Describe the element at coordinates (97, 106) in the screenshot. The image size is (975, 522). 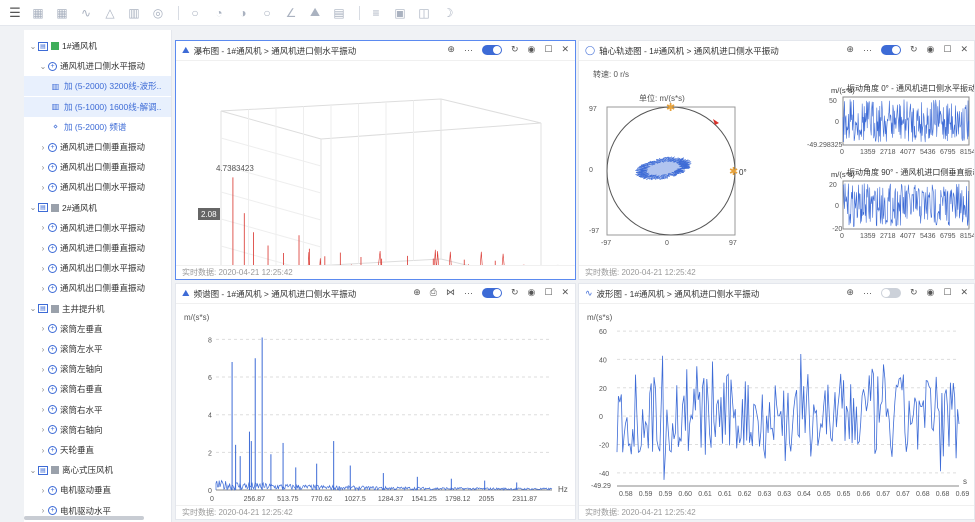
I see `tree-item: ▥ 加 (5-1000) 1600线-解调..` at that location.